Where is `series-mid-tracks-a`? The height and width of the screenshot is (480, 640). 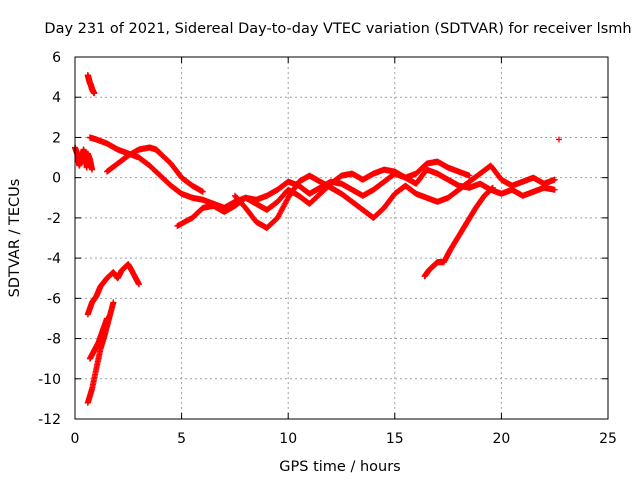
series-mid-tracks-a is located at coordinates (323, 193).